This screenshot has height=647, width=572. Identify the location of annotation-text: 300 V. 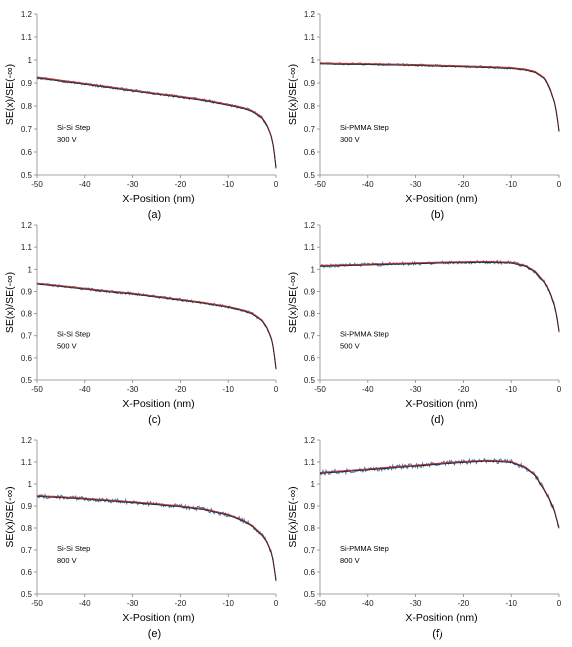
(67, 139).